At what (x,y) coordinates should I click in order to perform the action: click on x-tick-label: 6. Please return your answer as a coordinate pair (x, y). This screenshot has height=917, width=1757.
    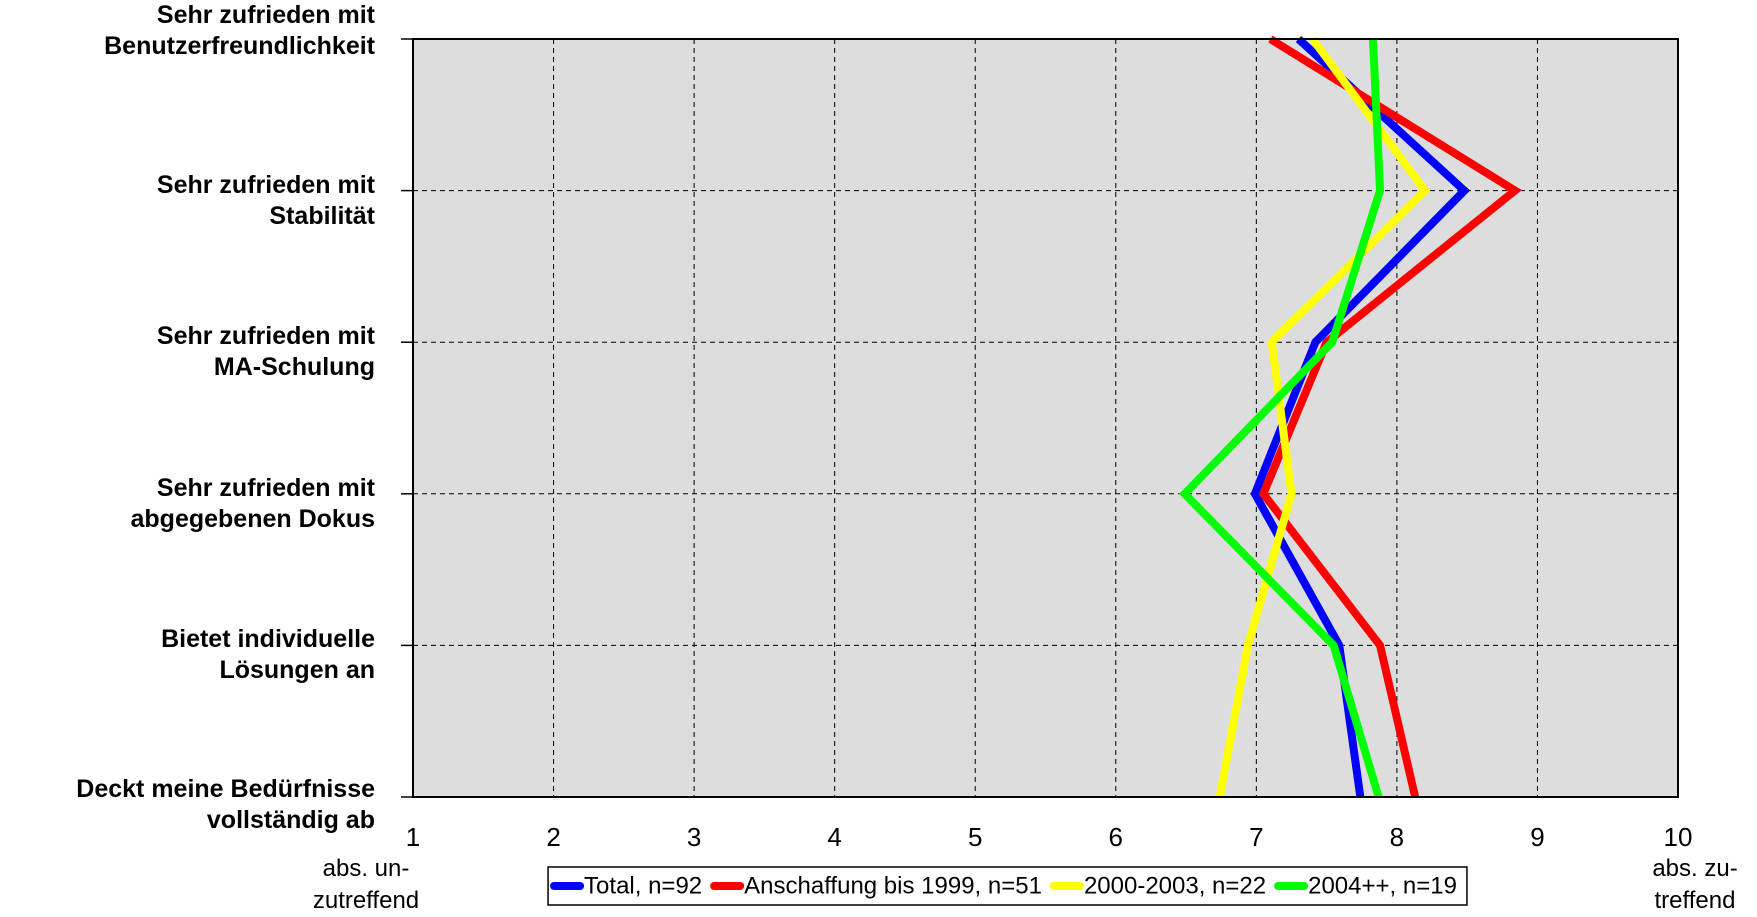
    Looking at the image, I should click on (1116, 837).